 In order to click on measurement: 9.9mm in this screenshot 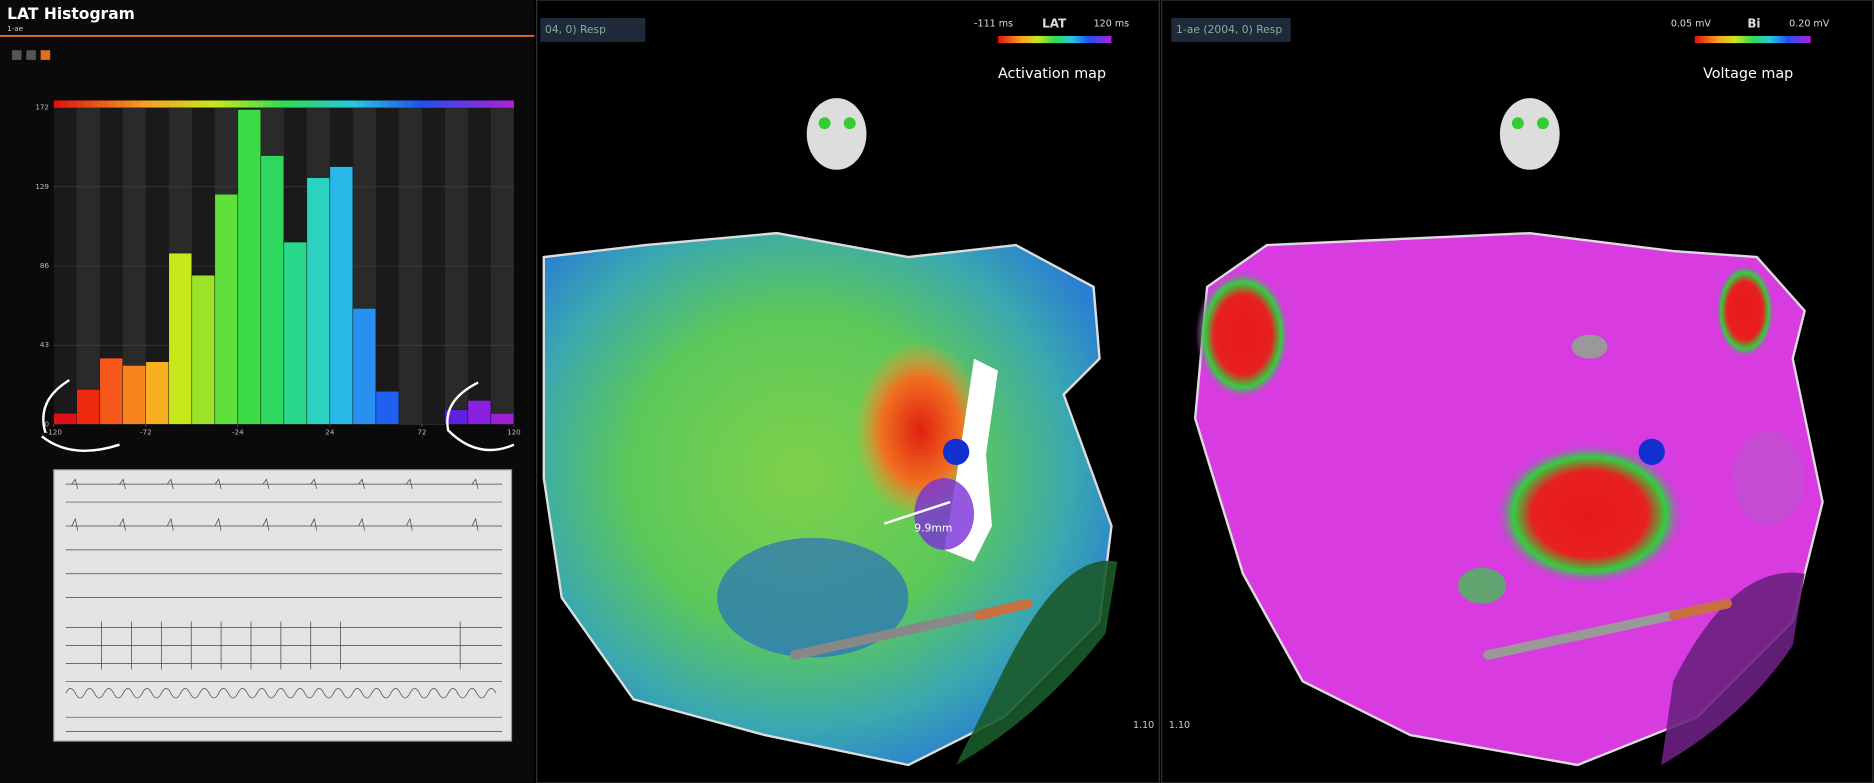, I will do `click(933, 527)`.